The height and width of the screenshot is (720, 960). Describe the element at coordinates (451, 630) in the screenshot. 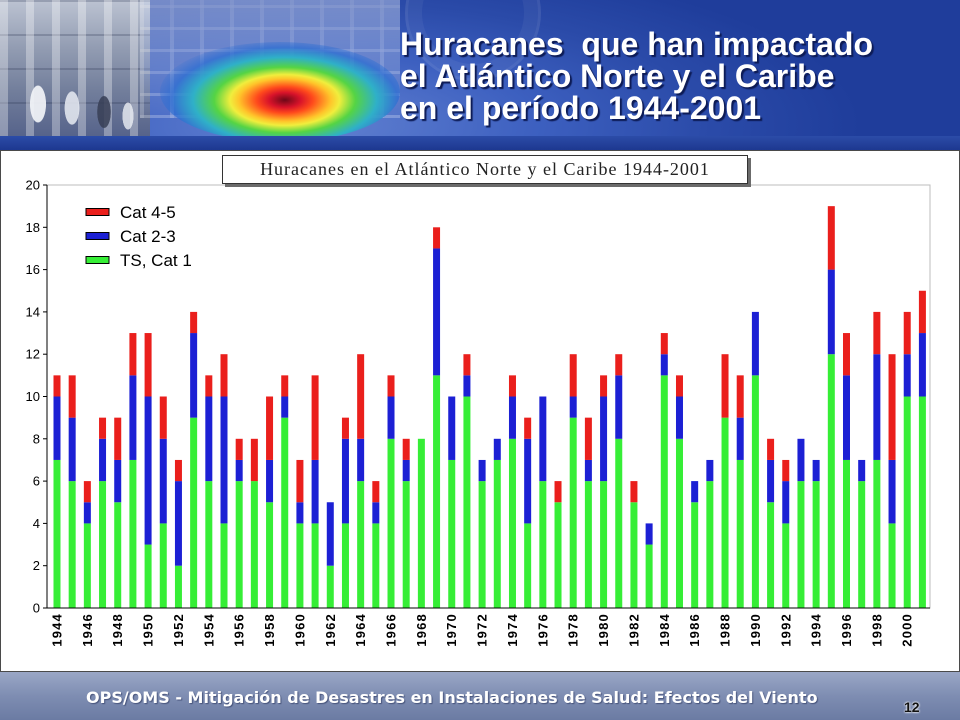

I see `x-tick-label: 1970` at that location.